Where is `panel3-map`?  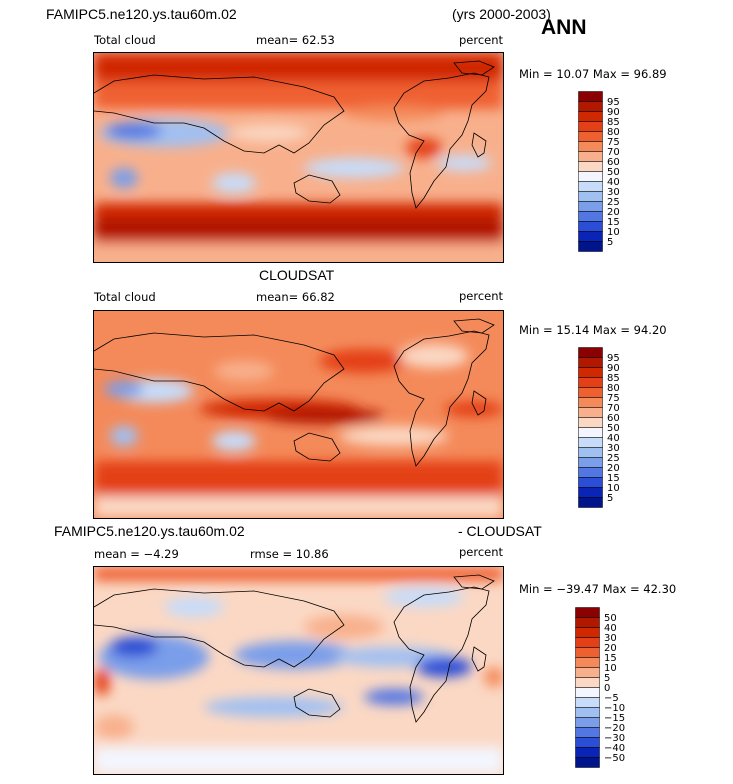
panel3-map is located at coordinates (298, 670).